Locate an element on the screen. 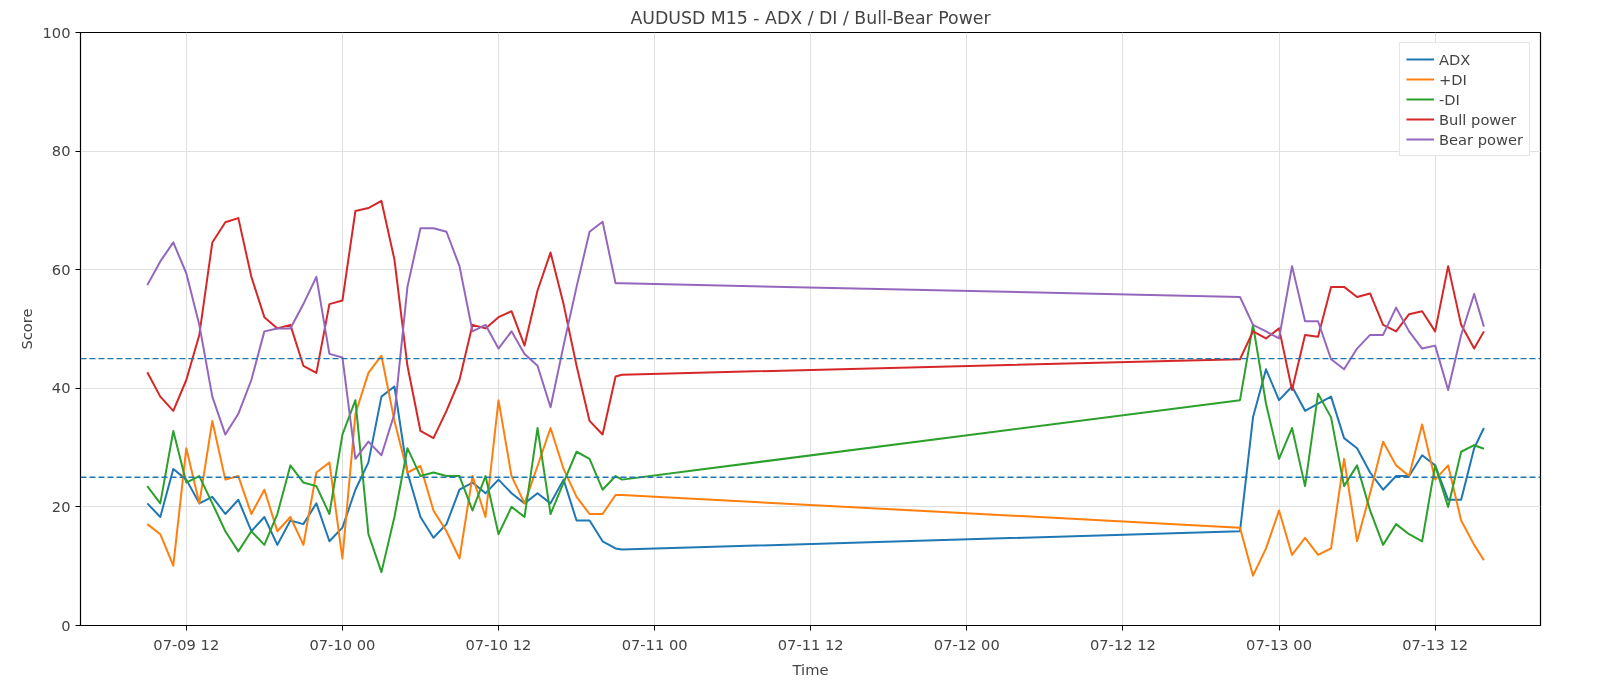  chart-title: AUDUSD M15 - ADX / DI / Bull-Bear Power is located at coordinates (811, 17).